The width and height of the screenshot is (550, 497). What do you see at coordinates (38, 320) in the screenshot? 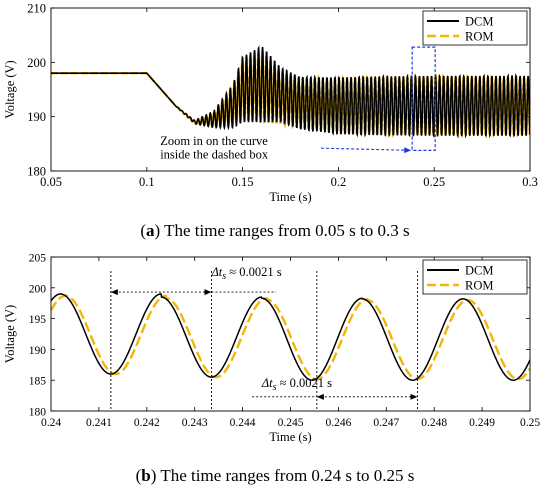
I see `y-tick-label-b: 195` at bounding box center [38, 320].